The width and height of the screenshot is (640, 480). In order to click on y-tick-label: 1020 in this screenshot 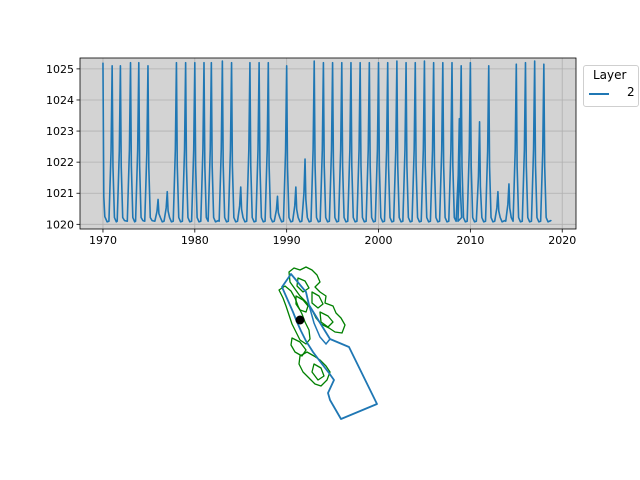, I will do `click(60, 224)`.